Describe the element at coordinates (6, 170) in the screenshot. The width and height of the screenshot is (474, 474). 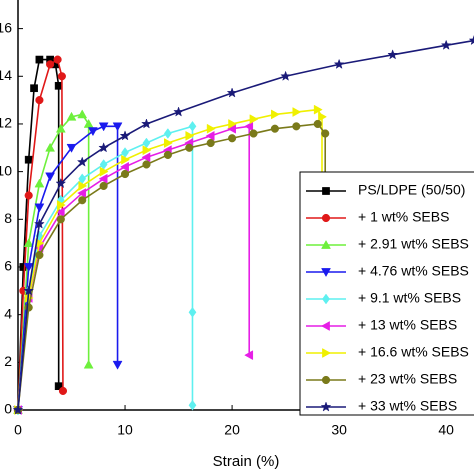
I see `y-tick-label: 10` at that location.